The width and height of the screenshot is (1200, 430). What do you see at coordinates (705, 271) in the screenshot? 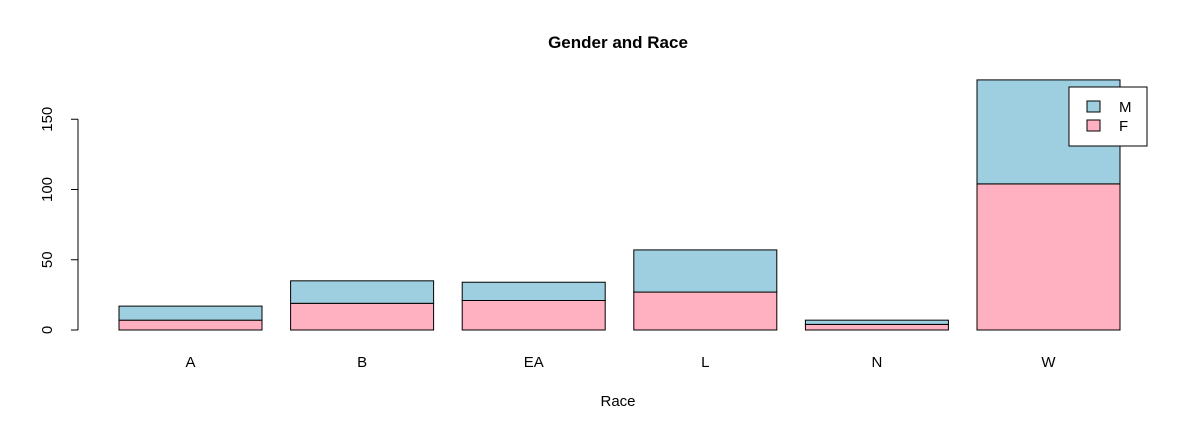
I see `bar-l-m` at bounding box center [705, 271].